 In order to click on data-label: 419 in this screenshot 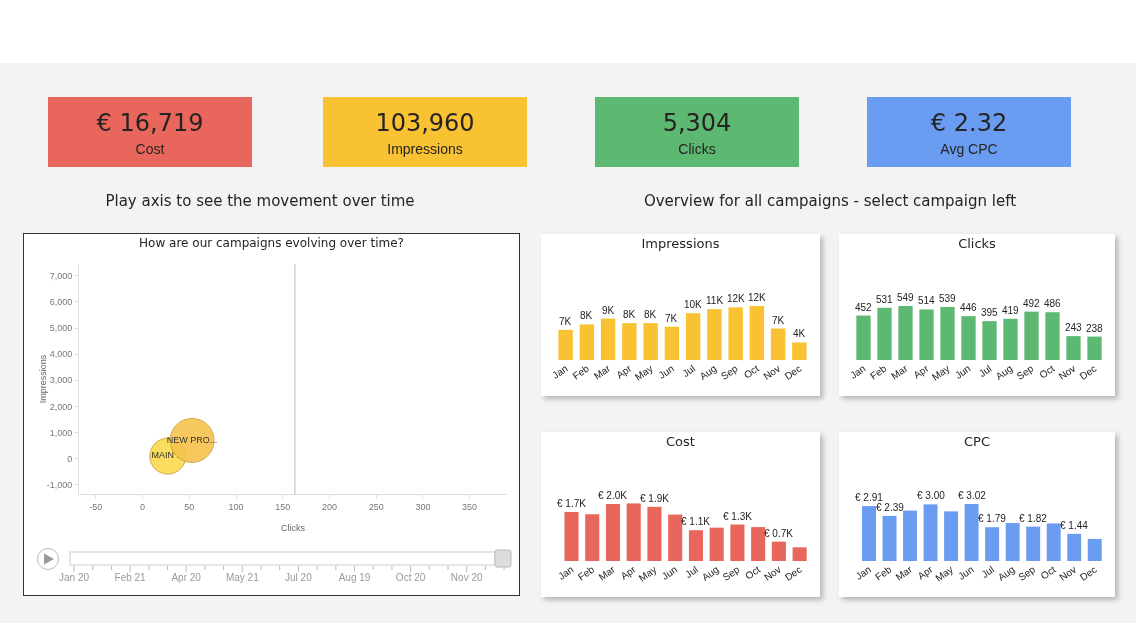, I will do `click(1011, 310)`.